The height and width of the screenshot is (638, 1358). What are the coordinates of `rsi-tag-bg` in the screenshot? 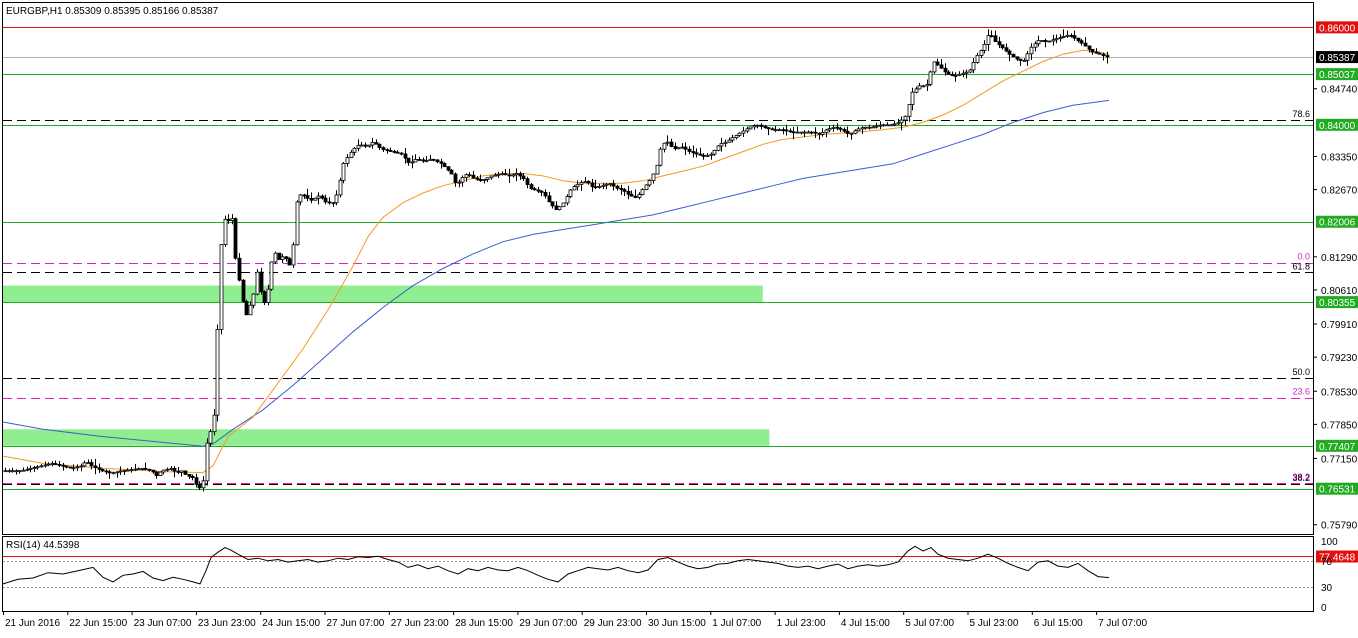 It's located at (1337, 556).